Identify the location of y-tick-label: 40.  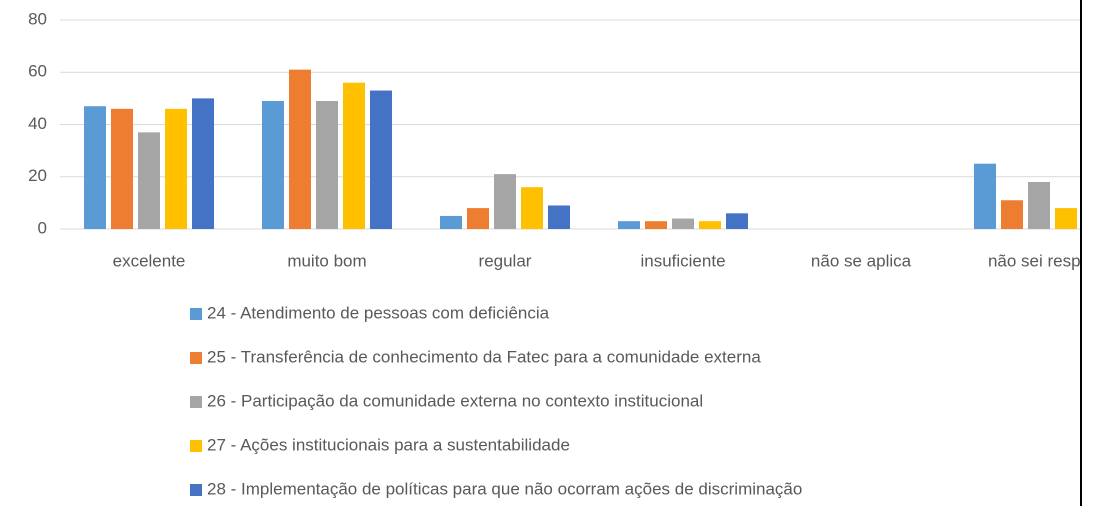
(37, 123).